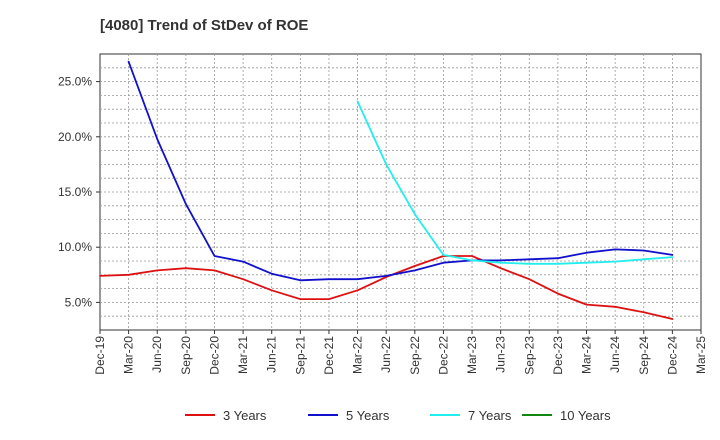 The image size is (720, 440). What do you see at coordinates (75, 192) in the screenshot?
I see `y-tick-label: 15.0%` at bounding box center [75, 192].